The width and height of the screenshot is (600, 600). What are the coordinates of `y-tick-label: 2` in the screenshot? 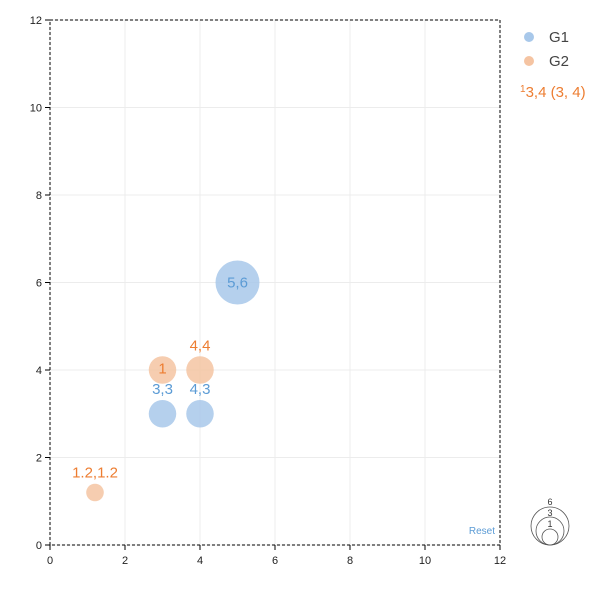 It's located at (39, 459).